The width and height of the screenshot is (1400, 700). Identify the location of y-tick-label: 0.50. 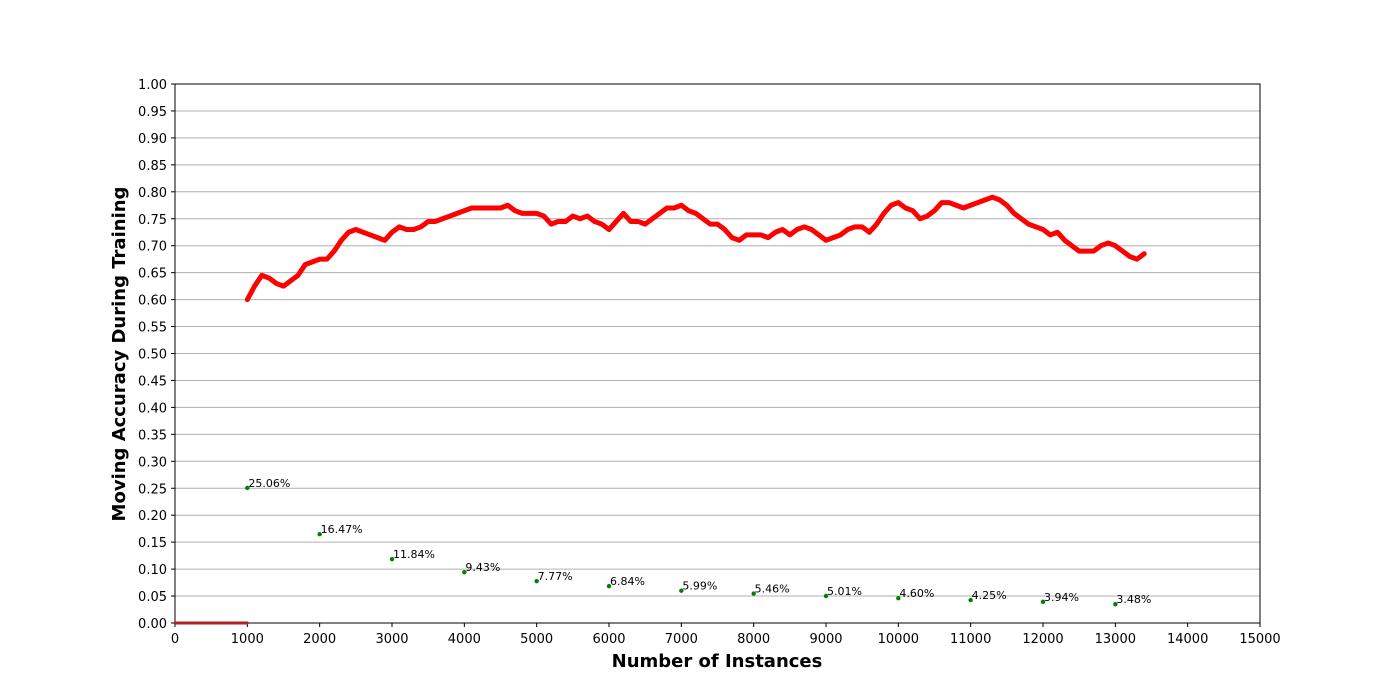
(152, 355).